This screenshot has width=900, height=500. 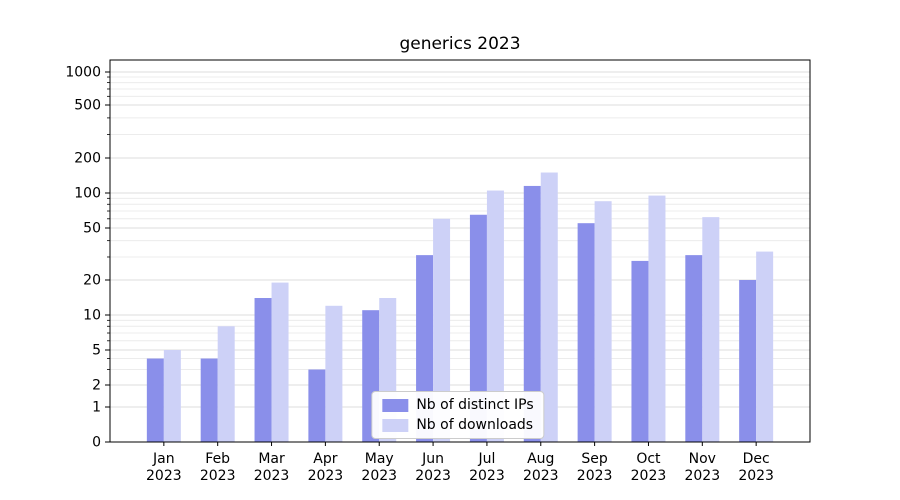 I want to click on legend-item-distinct-ips: Nb of distinct IPs, so click(x=458, y=405).